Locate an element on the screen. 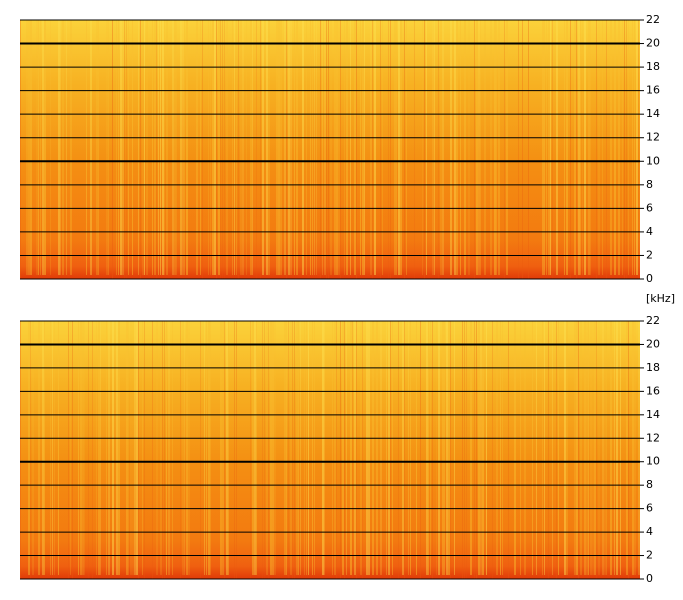 The height and width of the screenshot is (600, 683). y-tick-label: 16 is located at coordinates (653, 90).